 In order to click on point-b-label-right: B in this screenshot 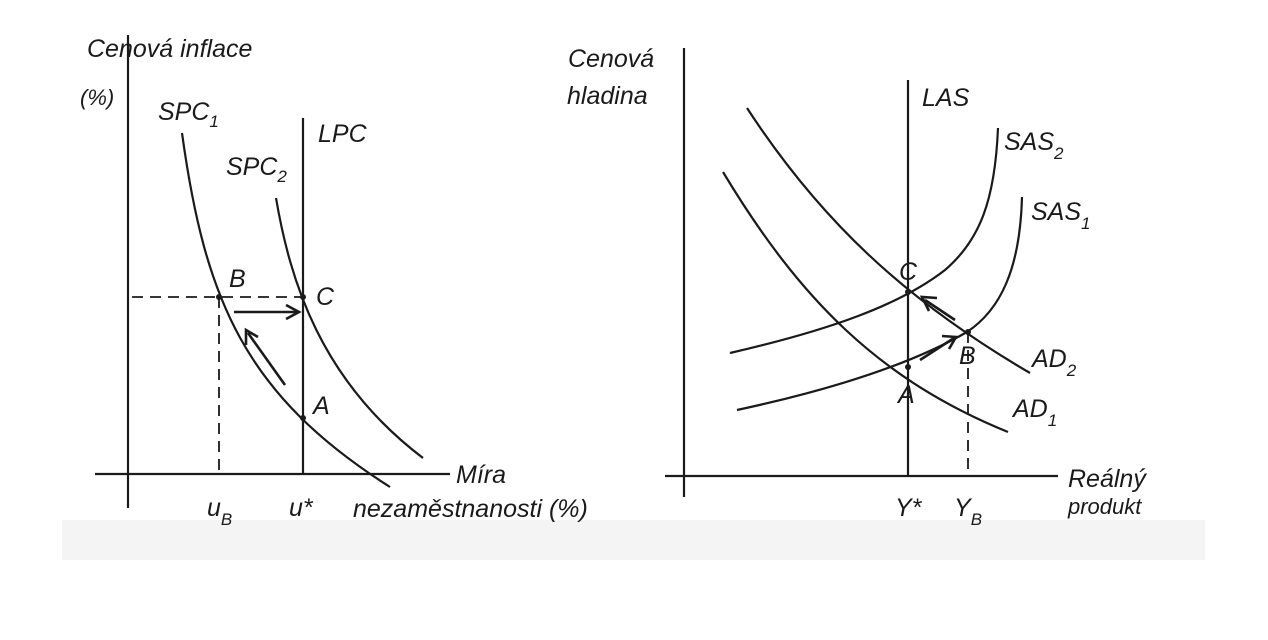, I will do `click(967, 356)`.